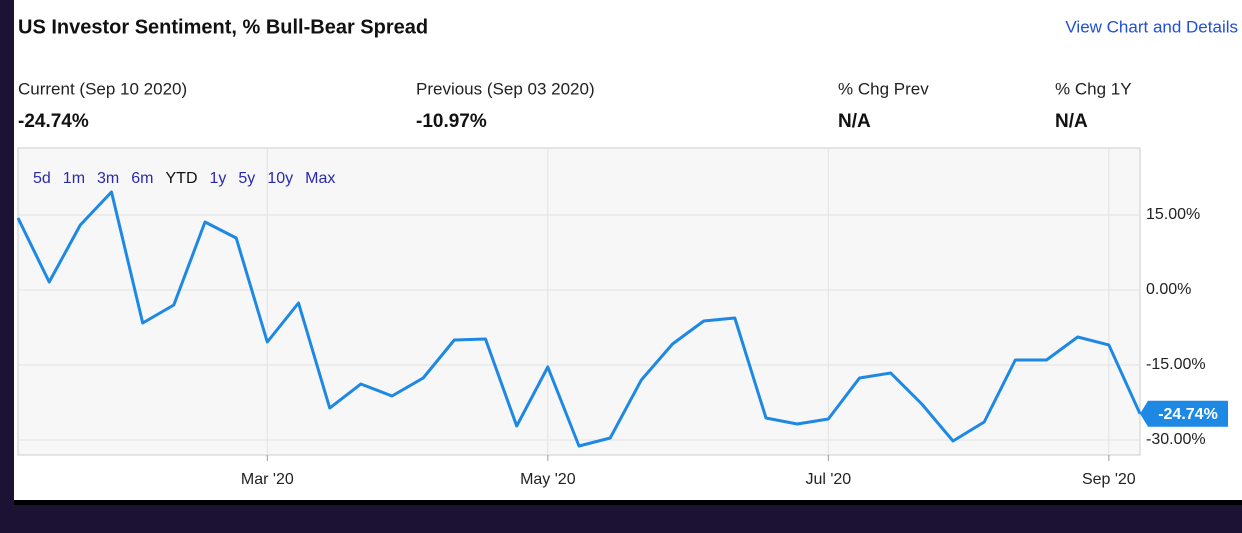 This screenshot has width=1242, height=533. What do you see at coordinates (505, 88) in the screenshot?
I see `stat-label: Previous (Sep 03 2020)` at bounding box center [505, 88].